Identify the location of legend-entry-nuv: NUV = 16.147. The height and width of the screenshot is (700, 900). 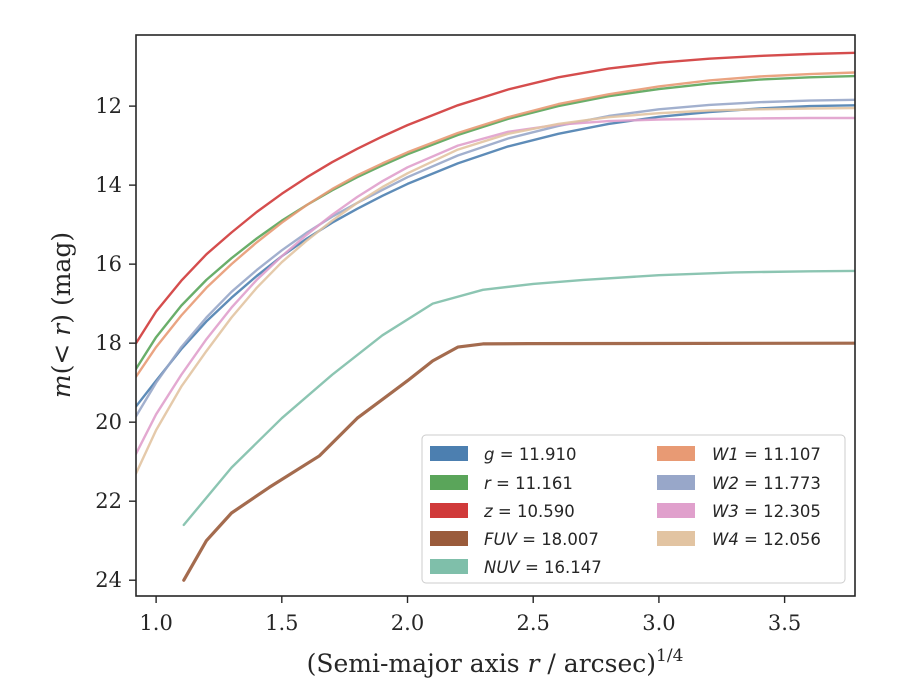
(543, 567).